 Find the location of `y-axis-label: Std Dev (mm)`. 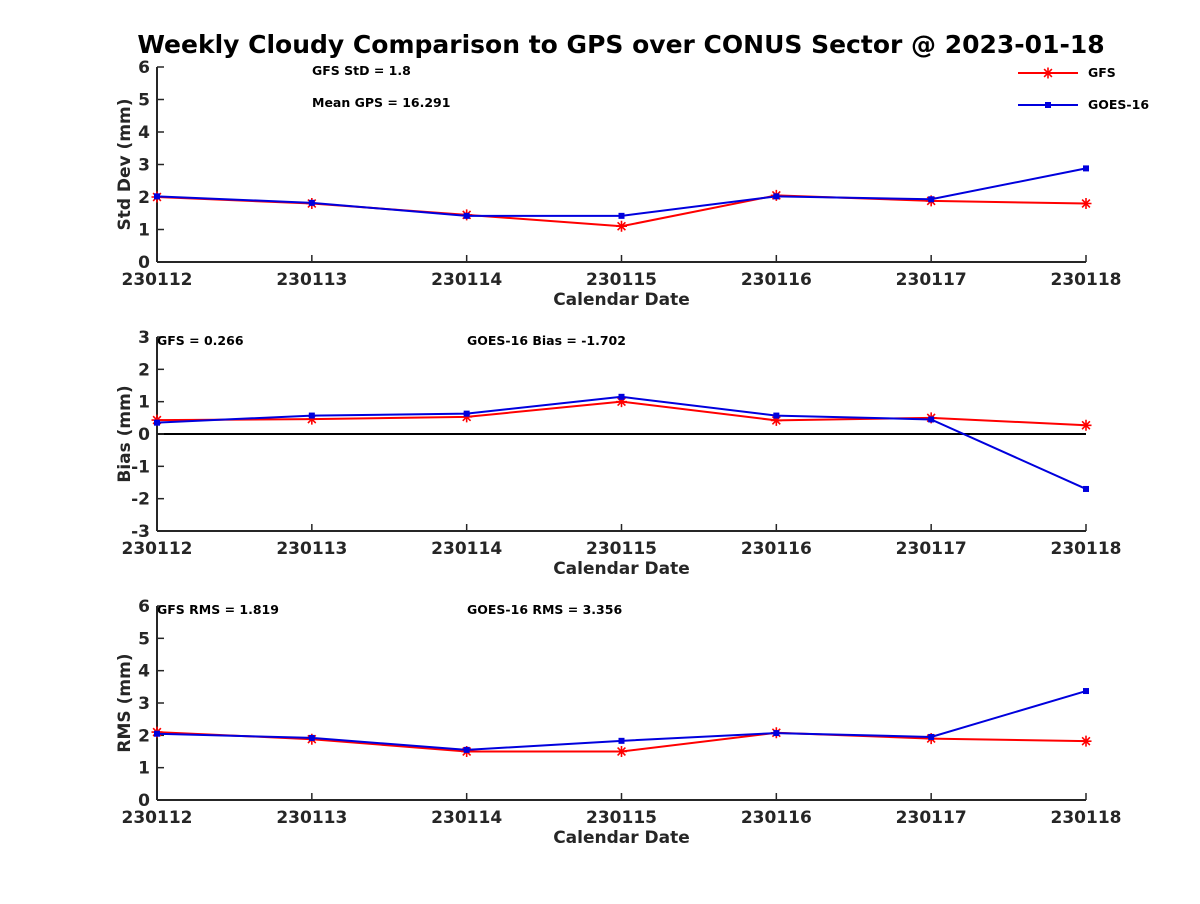

y-axis-label: Std Dev (mm) is located at coordinates (125, 164).